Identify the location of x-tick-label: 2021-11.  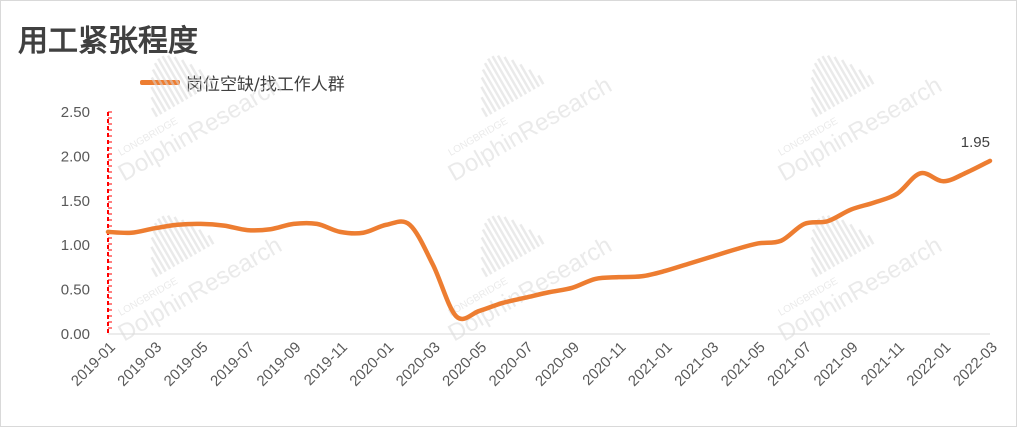
(883, 364).